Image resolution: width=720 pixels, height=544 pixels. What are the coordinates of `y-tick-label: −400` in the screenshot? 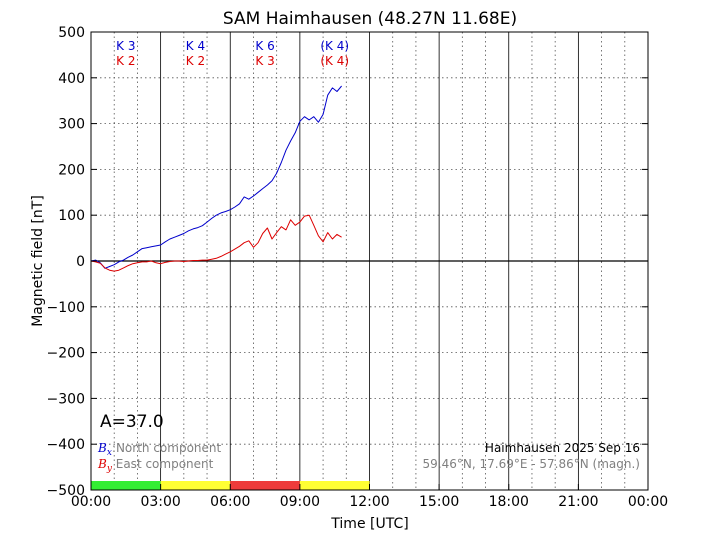 It's located at (66, 445).